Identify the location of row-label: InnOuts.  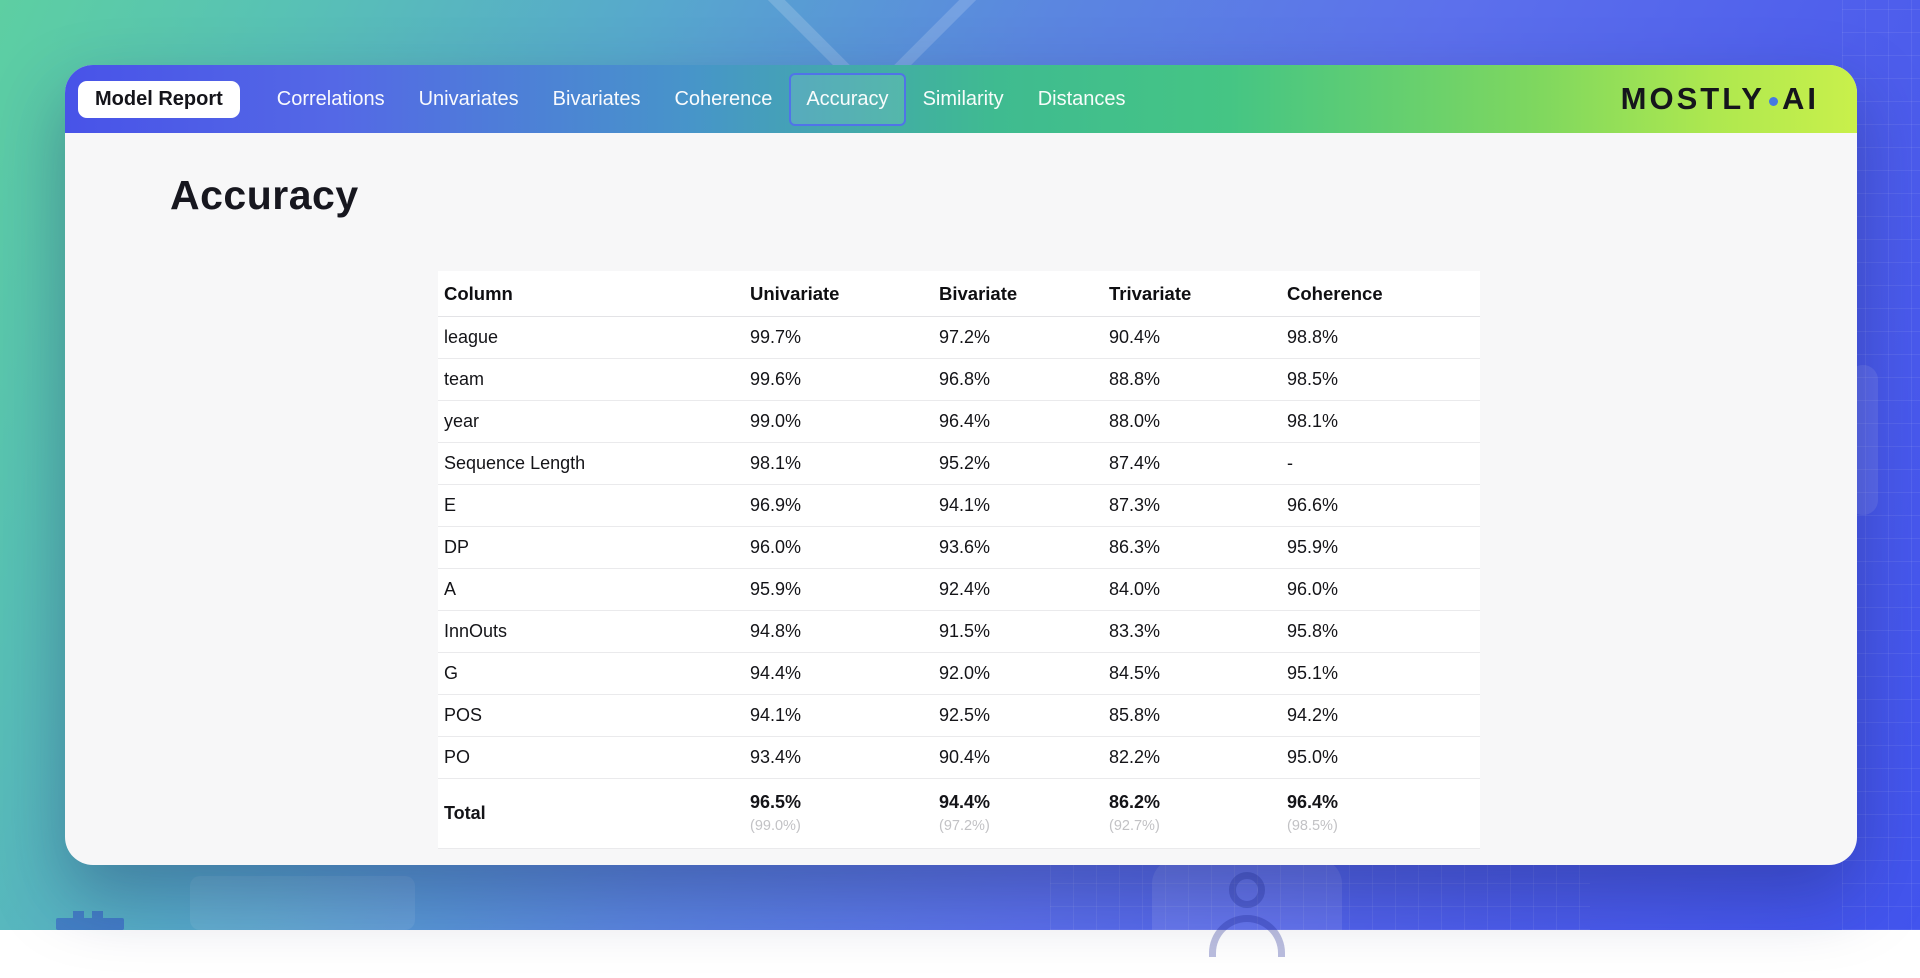
(591, 632).